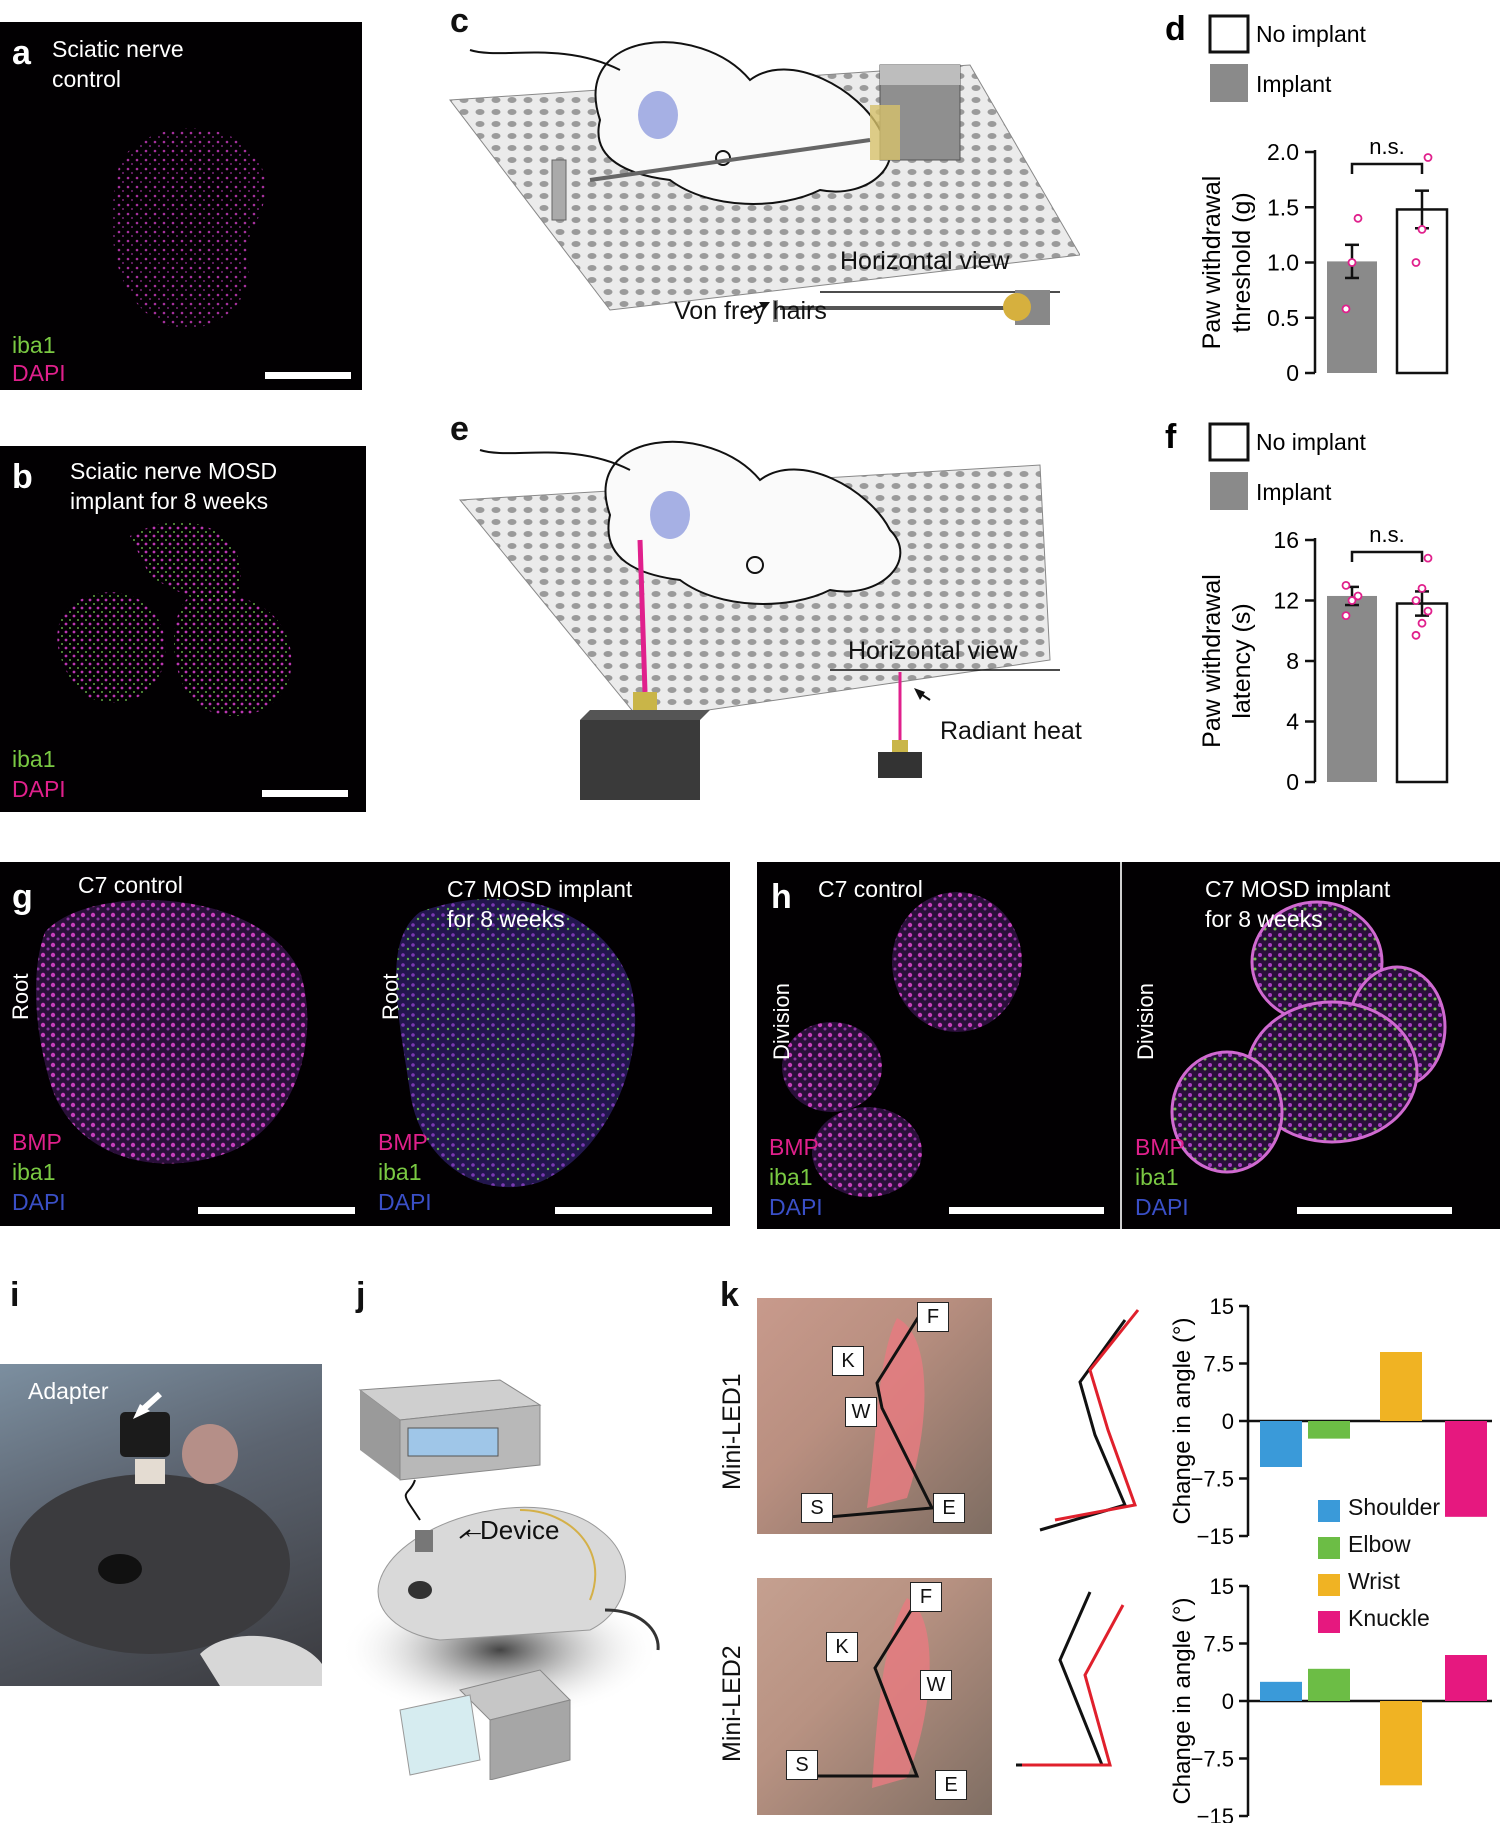  Describe the element at coordinates (1283, 152) in the screenshot. I see `y-tick-label: 2.0` at that location.